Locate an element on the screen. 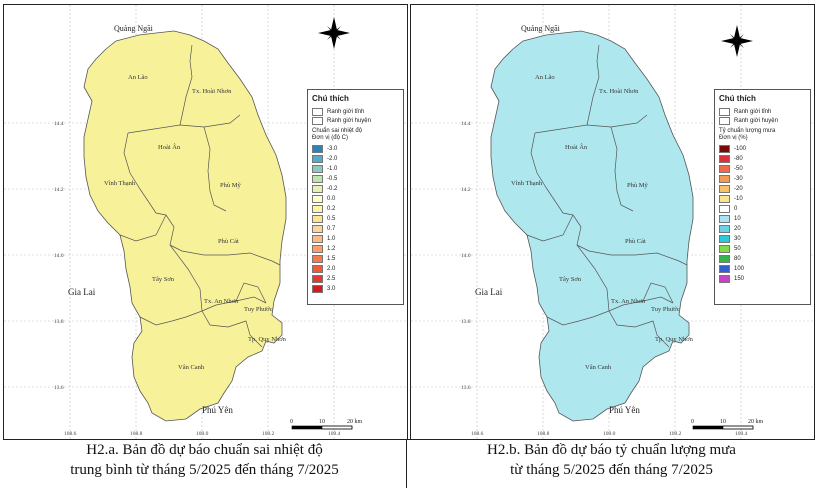 The width and height of the screenshot is (818, 490). district-label-tay-son: Tây Sơn is located at coordinates (163, 279).